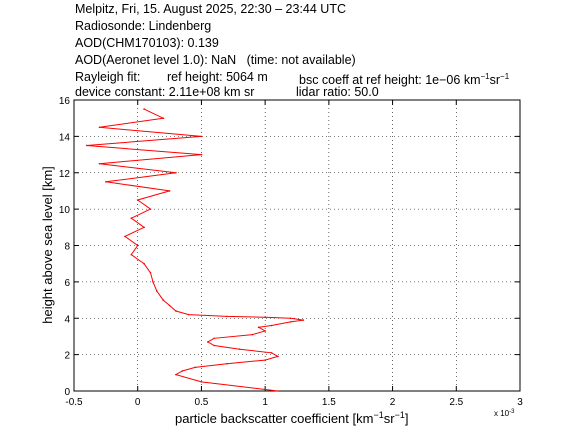  Describe the element at coordinates (504, 413) in the screenshot. I see `x-axis-multiplier: x 10-3` at that location.